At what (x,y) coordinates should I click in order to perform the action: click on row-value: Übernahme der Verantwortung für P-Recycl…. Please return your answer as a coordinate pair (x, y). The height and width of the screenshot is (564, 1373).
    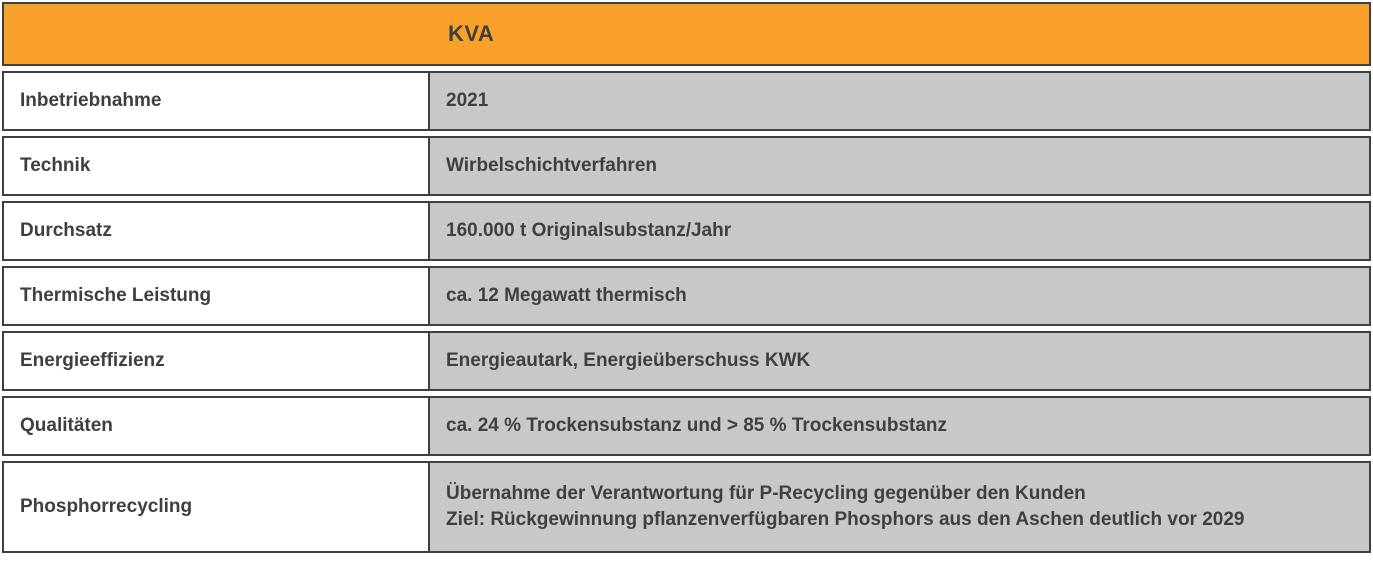
    Looking at the image, I should click on (899, 507).